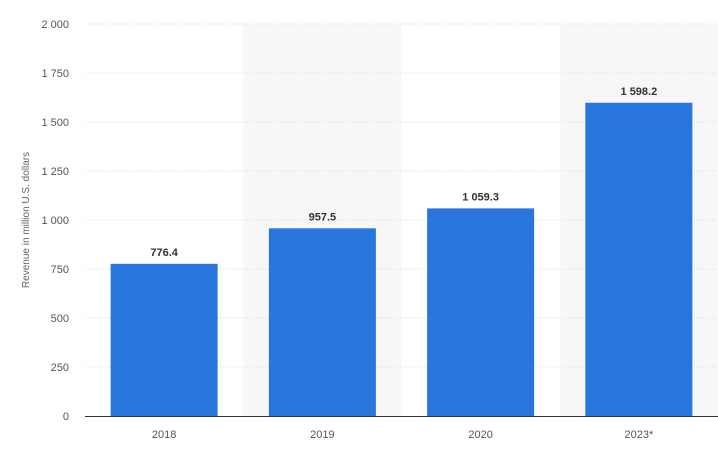  Describe the element at coordinates (60, 368) in the screenshot. I see `y-tick-label: 250` at that location.